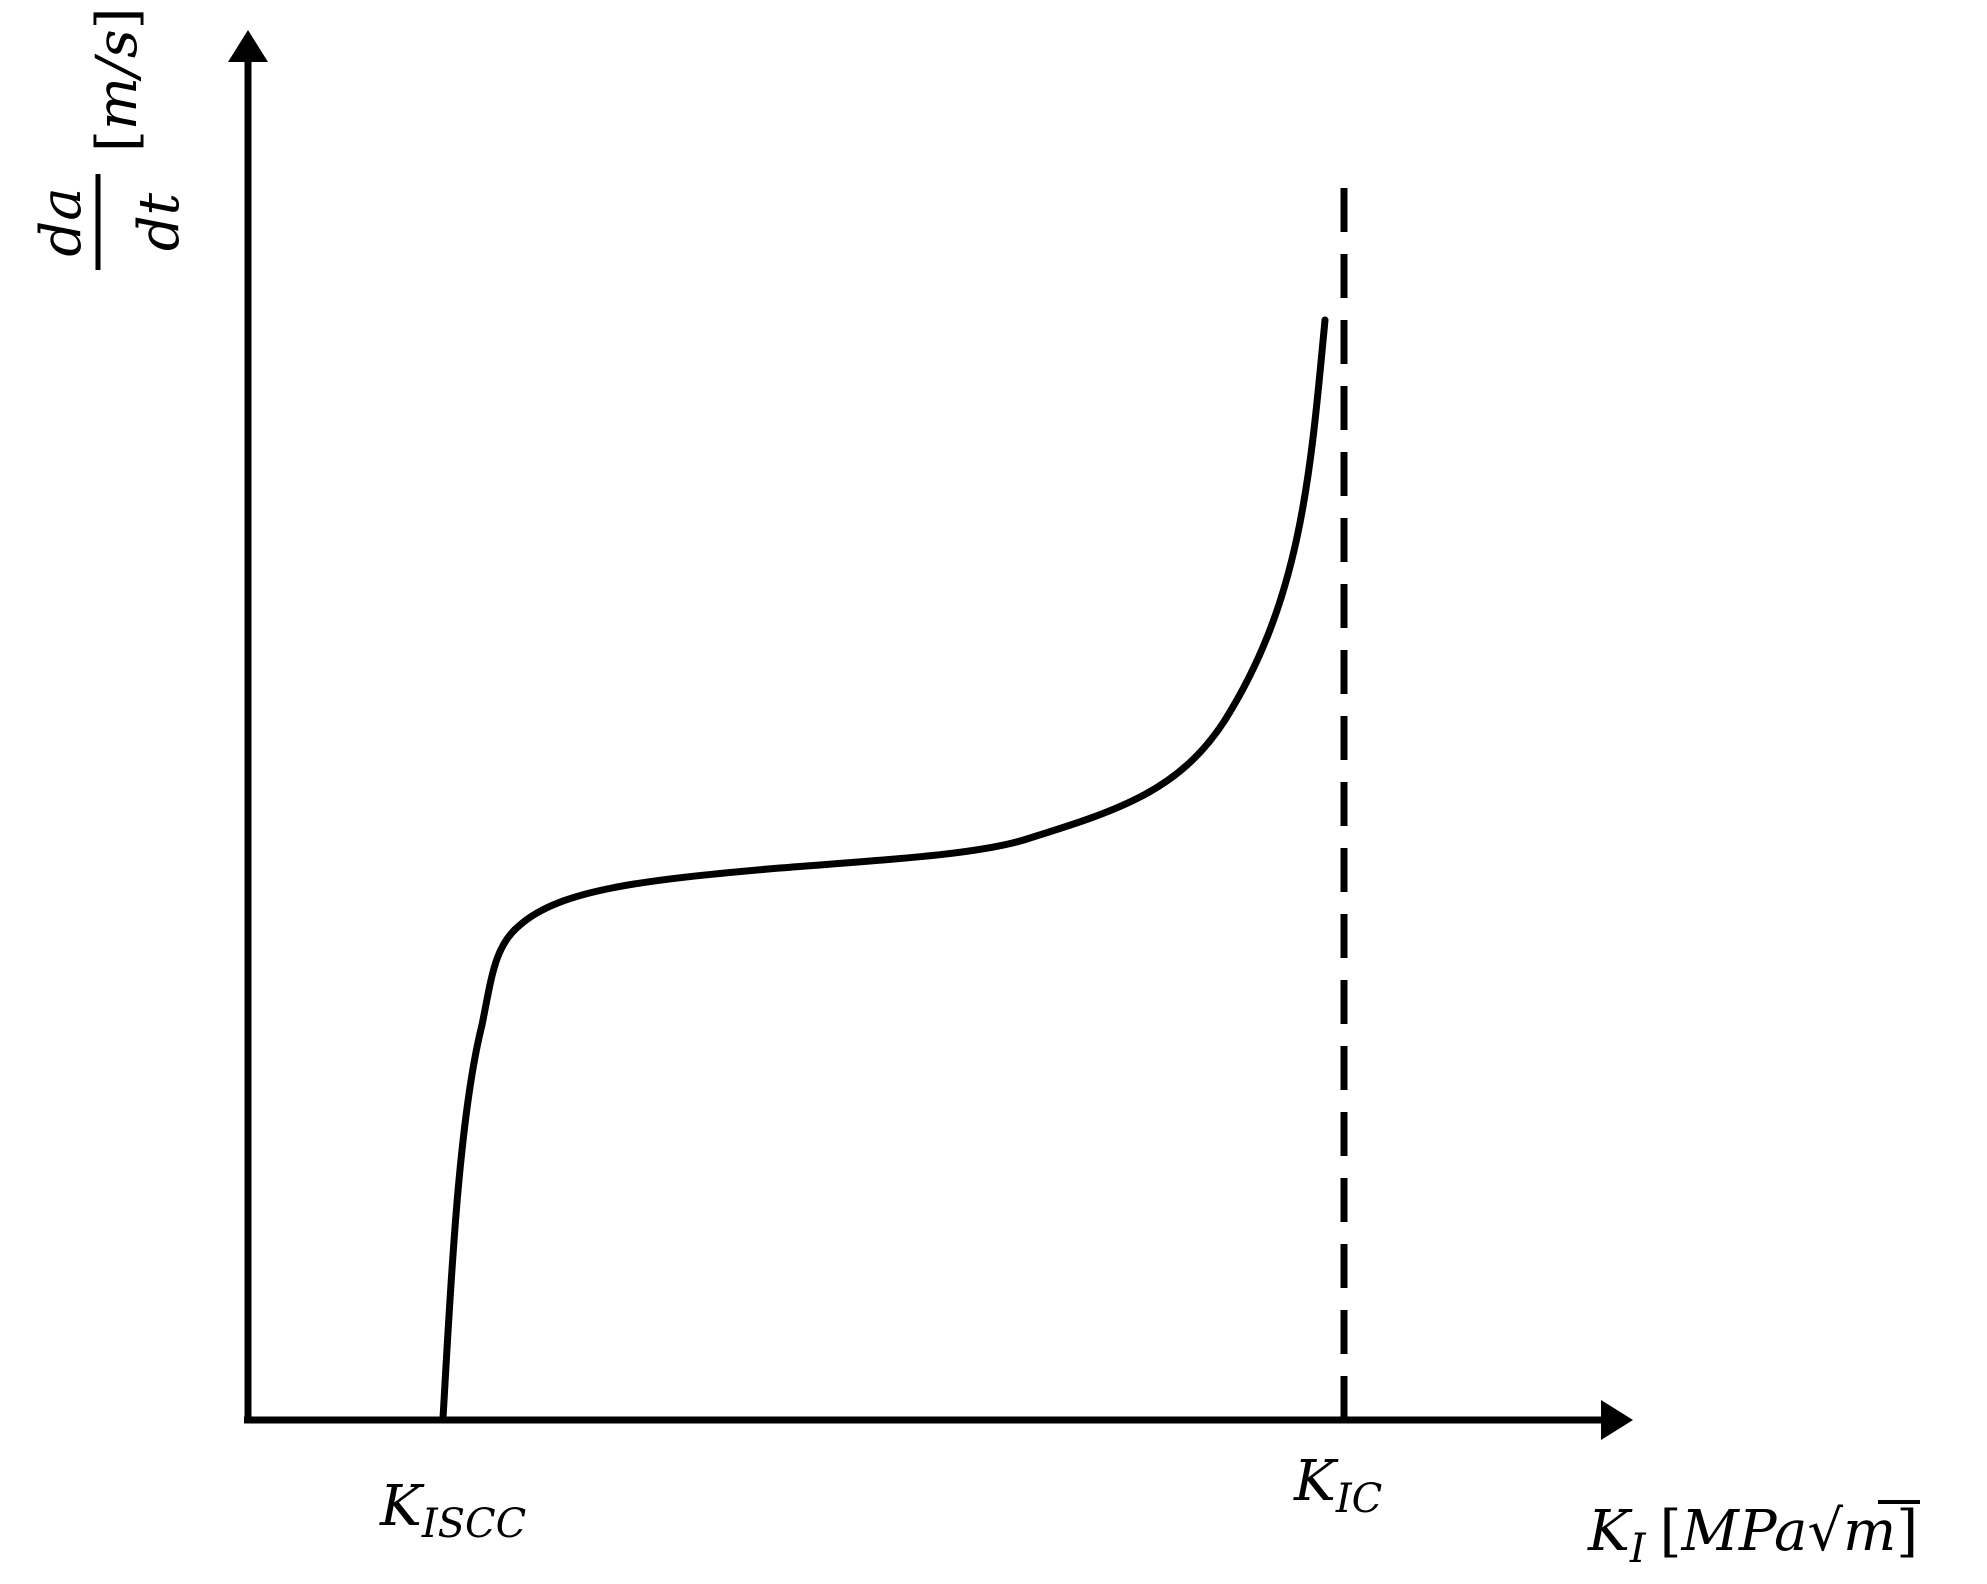 The image size is (1987, 1584). What do you see at coordinates (452, 1510) in the screenshot?
I see `kiscc-label: KISCC` at bounding box center [452, 1510].